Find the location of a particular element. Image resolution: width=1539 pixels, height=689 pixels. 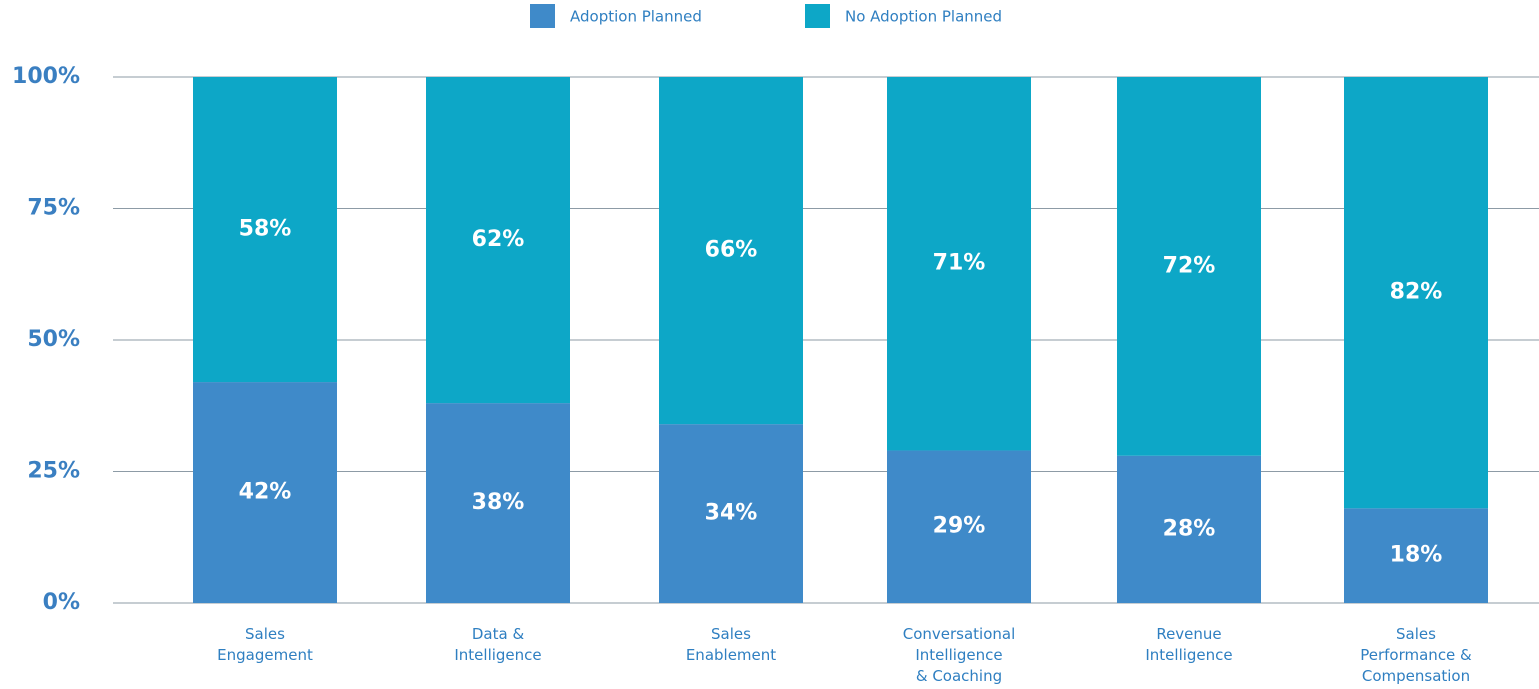

x-tick-label-line: Compensation is located at coordinates (1416, 676).